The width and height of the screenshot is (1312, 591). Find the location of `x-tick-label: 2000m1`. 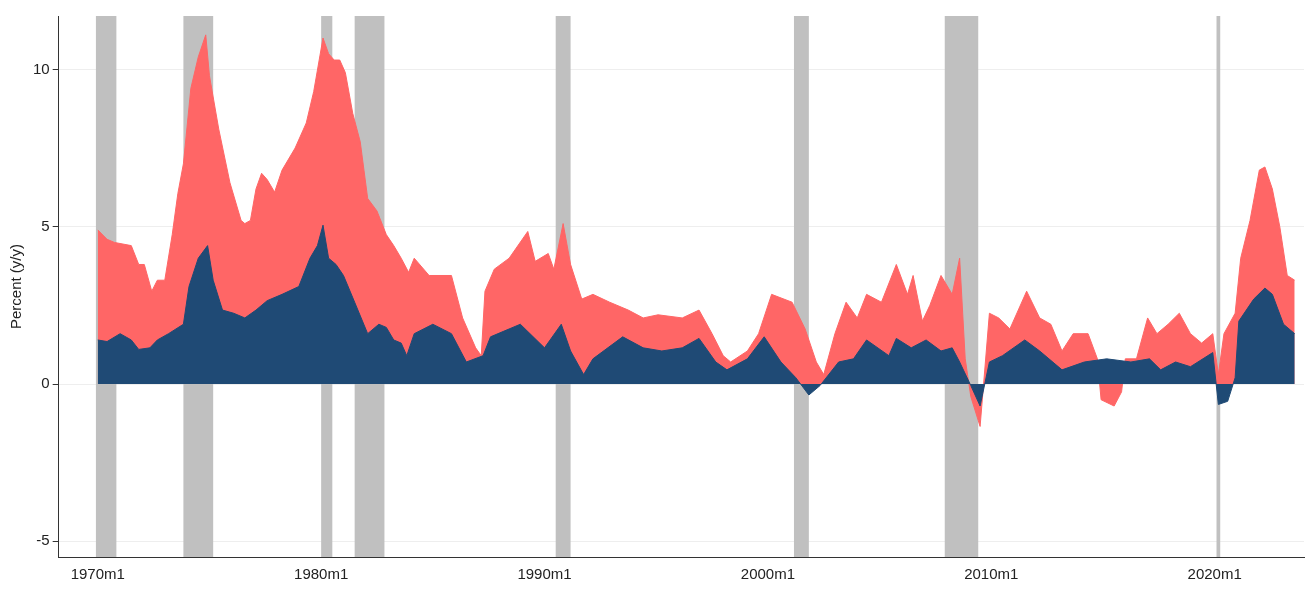

x-tick-label: 2000m1 is located at coordinates (768, 574).